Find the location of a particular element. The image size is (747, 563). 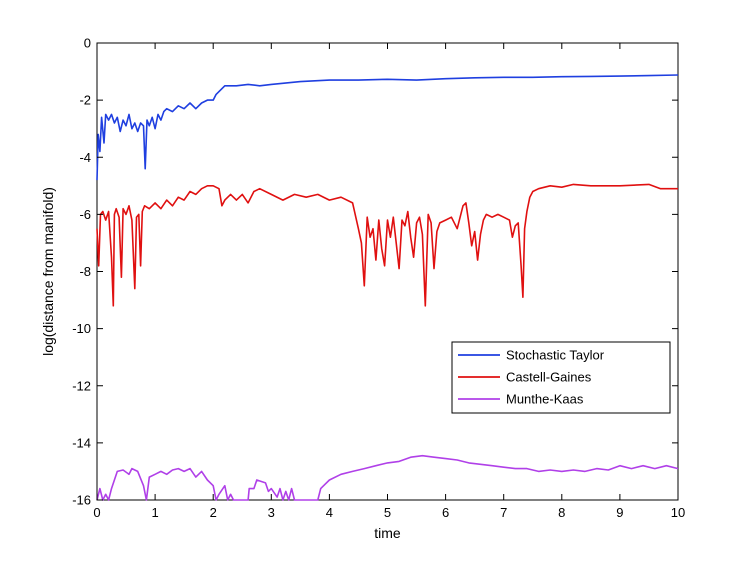

x-axis-label: time is located at coordinates (387, 533).